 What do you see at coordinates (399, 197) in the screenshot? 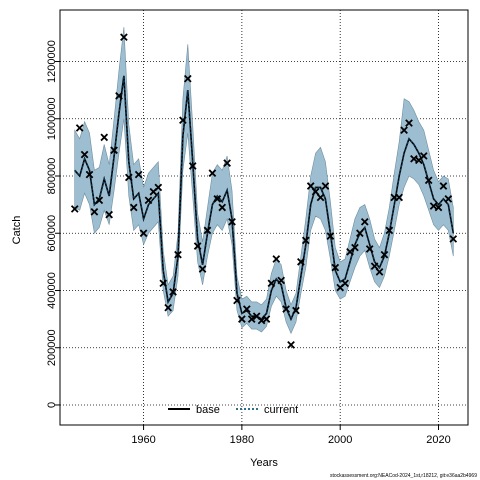
I see `observed-point-2012` at bounding box center [399, 197].